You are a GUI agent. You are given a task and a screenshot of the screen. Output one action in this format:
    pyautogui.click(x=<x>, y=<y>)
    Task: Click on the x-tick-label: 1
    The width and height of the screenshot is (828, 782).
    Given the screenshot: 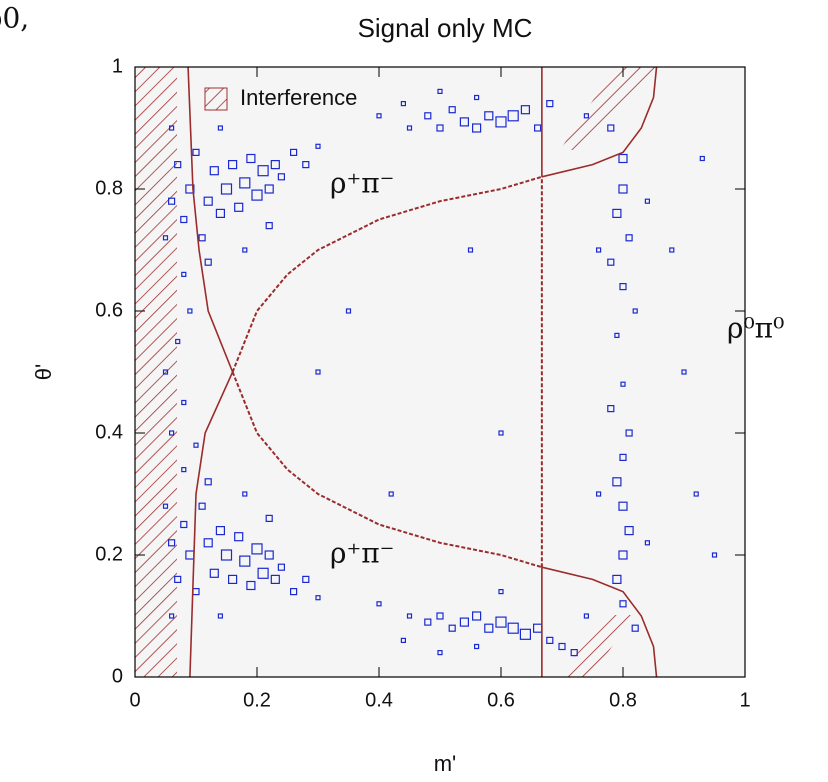 What is the action you would take?
    pyautogui.click(x=744, y=700)
    